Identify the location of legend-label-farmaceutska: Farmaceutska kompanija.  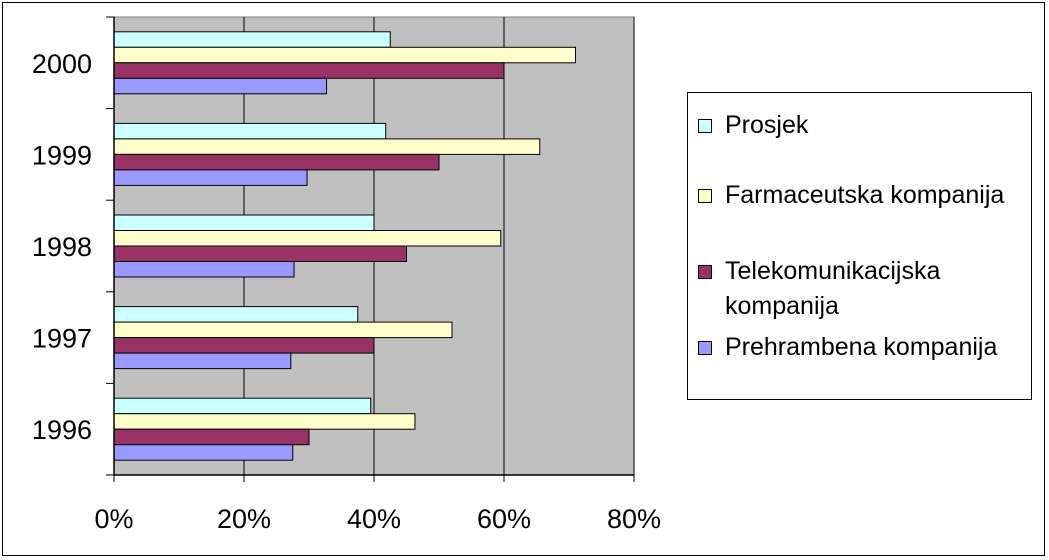
(865, 195).